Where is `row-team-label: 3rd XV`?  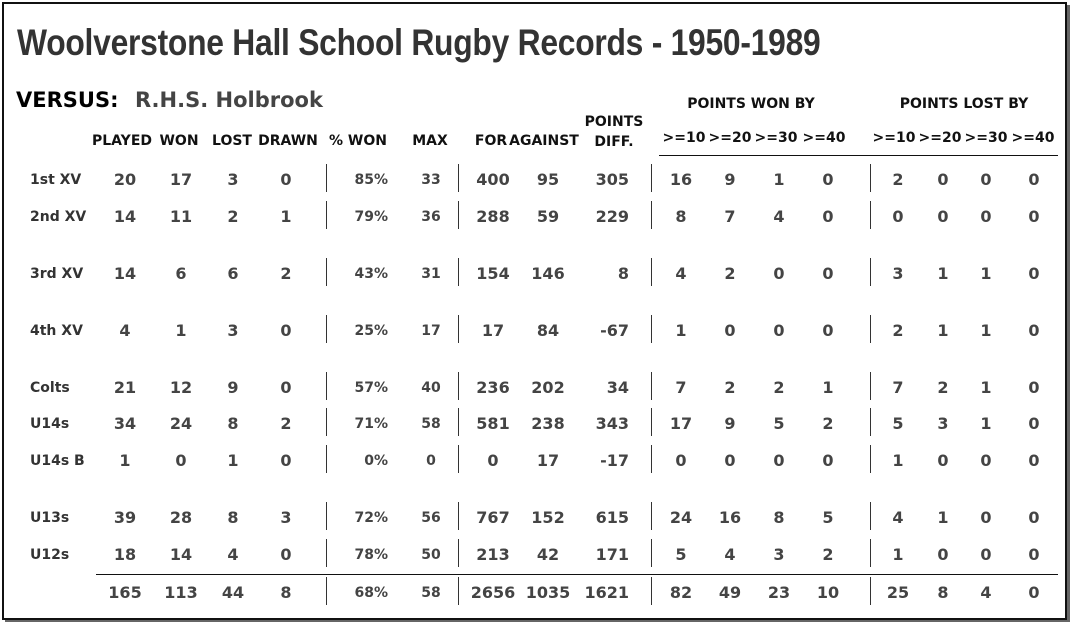 row-team-label: 3rd XV is located at coordinates (57, 274).